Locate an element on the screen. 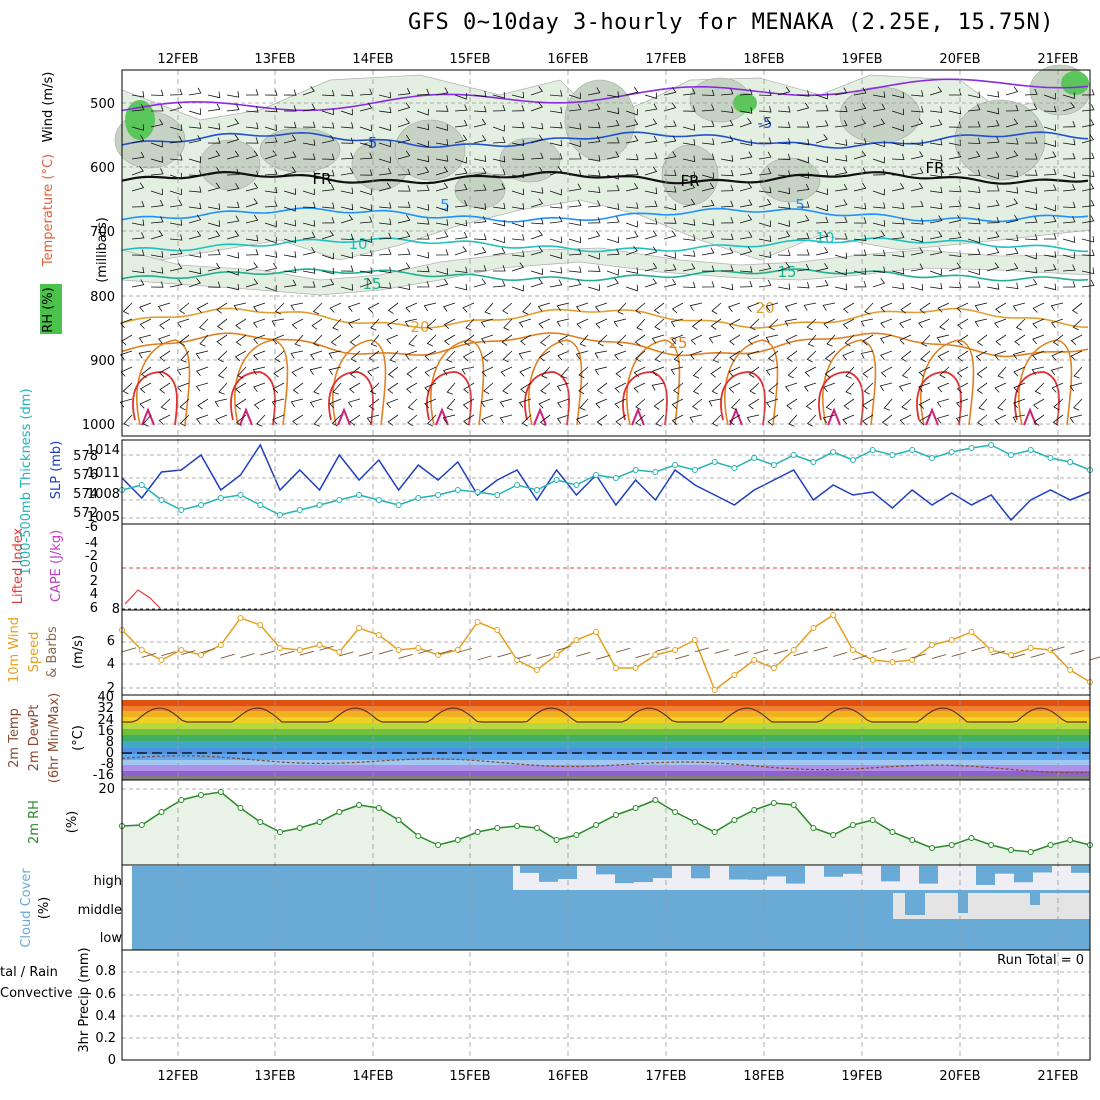 The height and width of the screenshot is (1100, 1100). precip-ytick: 0.4 is located at coordinates (105, 1016).